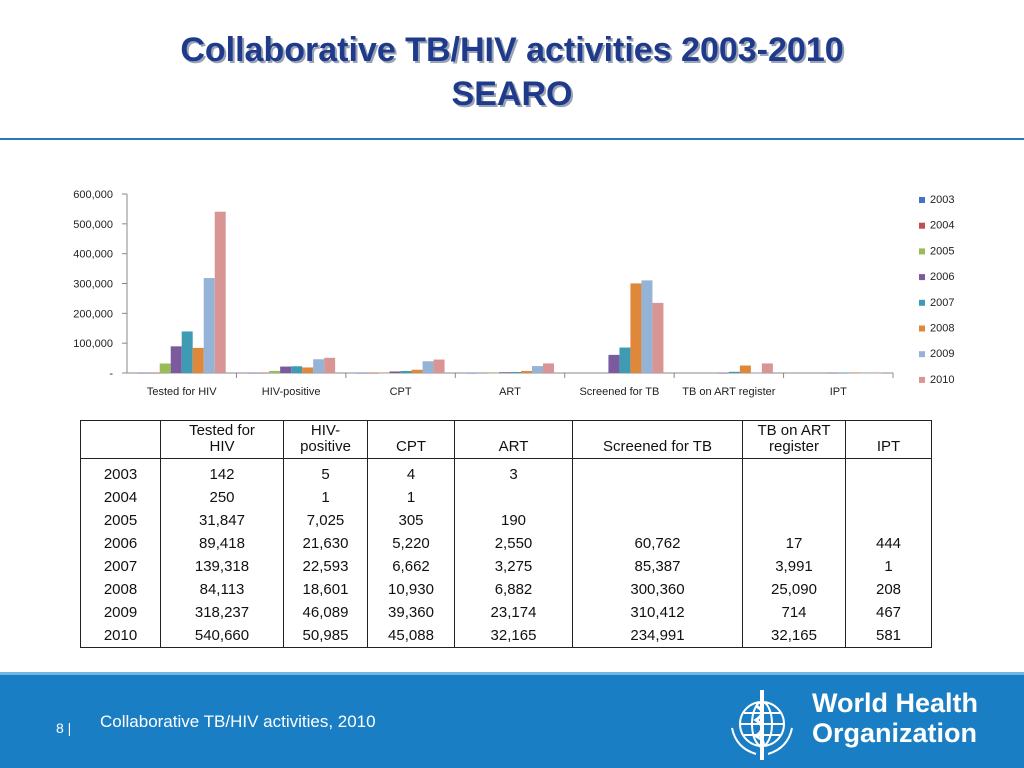 The image size is (1024, 768). Describe the element at coordinates (942, 226) in the screenshot. I see `legend-label: 2004` at that location.